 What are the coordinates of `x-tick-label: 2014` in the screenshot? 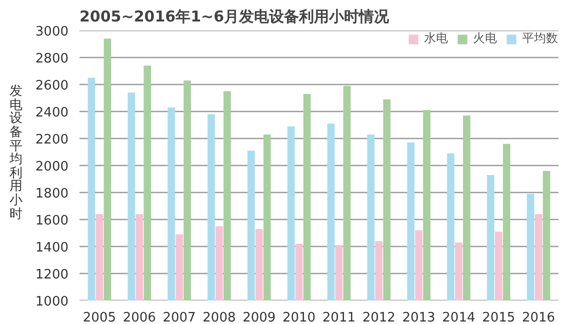 It's located at (459, 317).